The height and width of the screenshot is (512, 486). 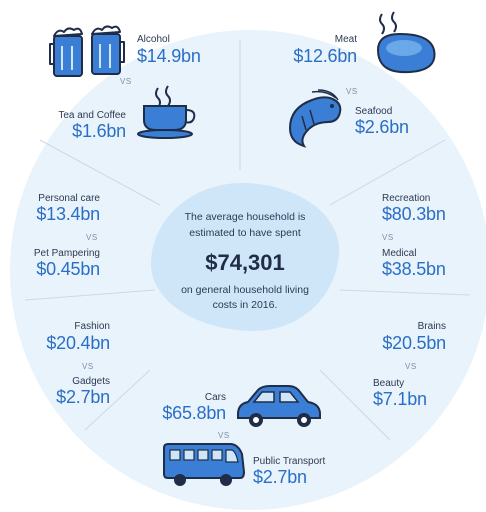 I want to click on tea-coffee-value: $1.6bn, so click(x=99, y=131).